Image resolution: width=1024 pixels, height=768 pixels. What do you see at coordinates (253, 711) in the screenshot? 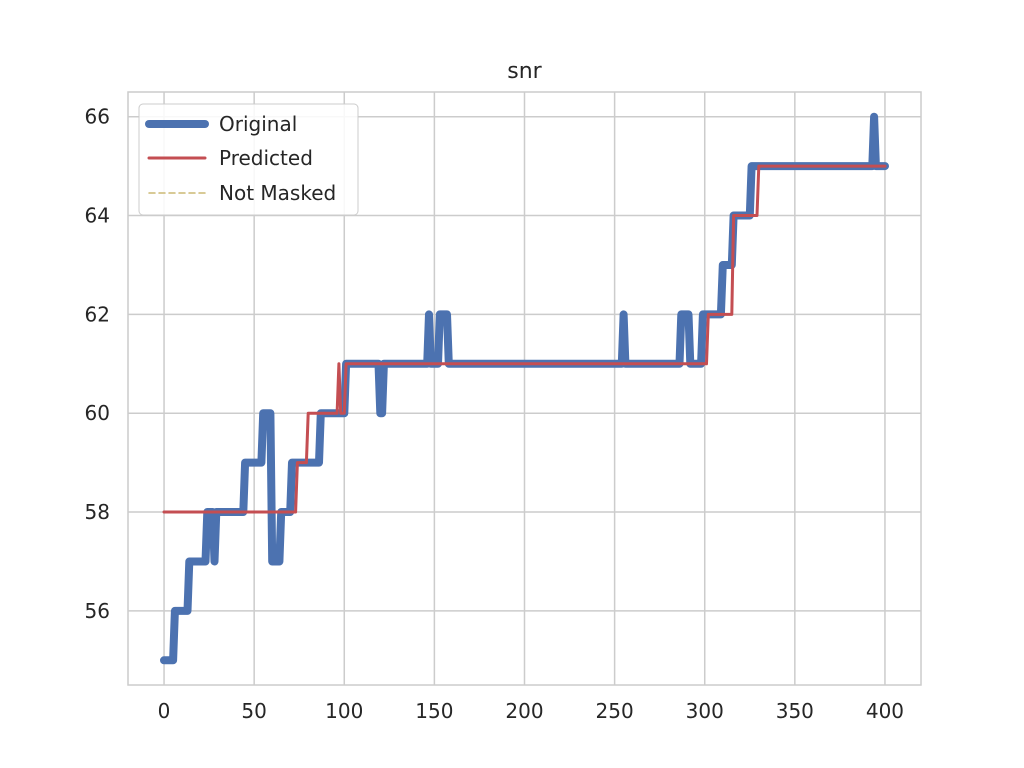
I see `x-tick-label: 50` at bounding box center [253, 711].